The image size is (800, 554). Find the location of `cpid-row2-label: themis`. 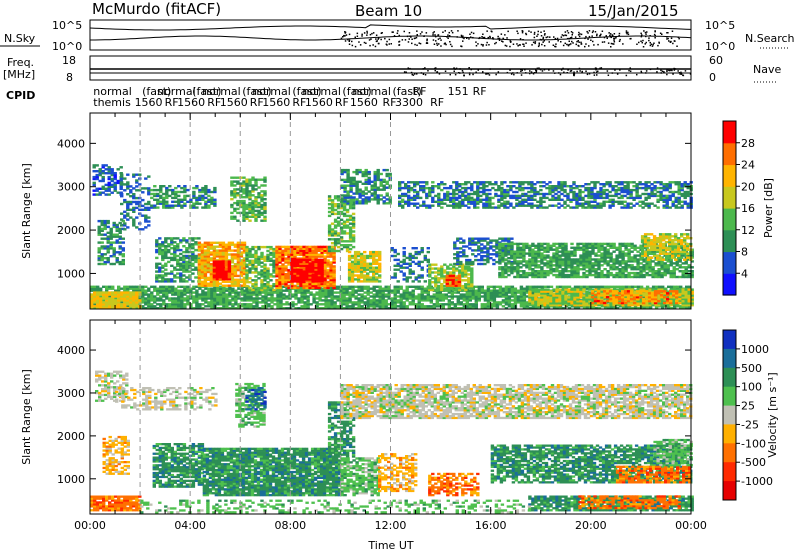

cpid-row2-label: themis is located at coordinates (112, 102).